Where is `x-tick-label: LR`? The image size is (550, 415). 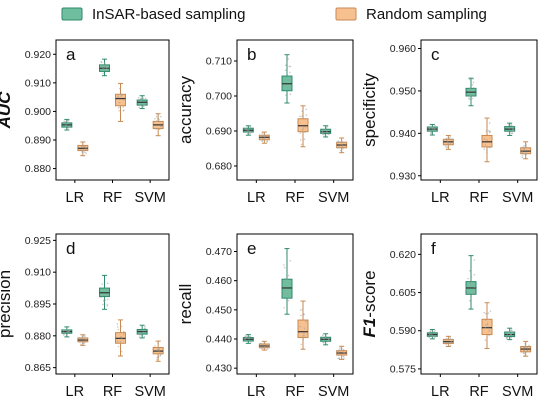 x-tick-label: LR is located at coordinates (75, 198).